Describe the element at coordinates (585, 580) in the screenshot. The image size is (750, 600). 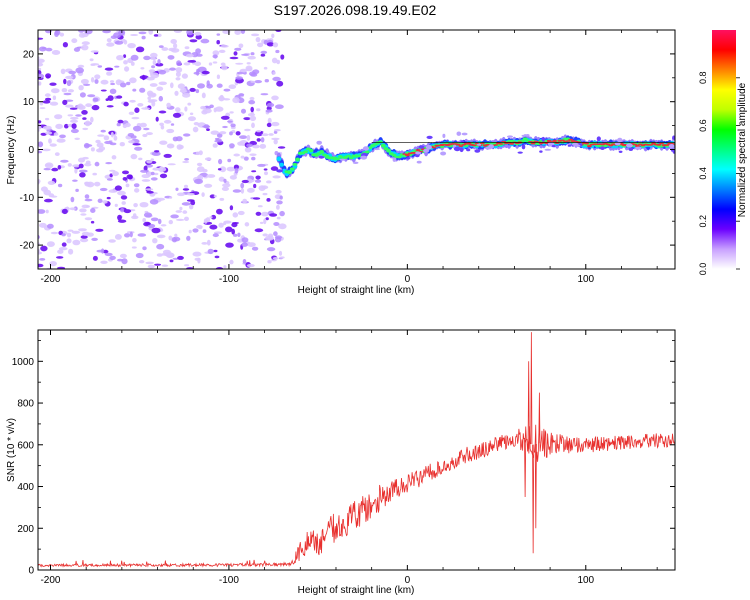
I see `snr-x-tick-label: 100` at that location.